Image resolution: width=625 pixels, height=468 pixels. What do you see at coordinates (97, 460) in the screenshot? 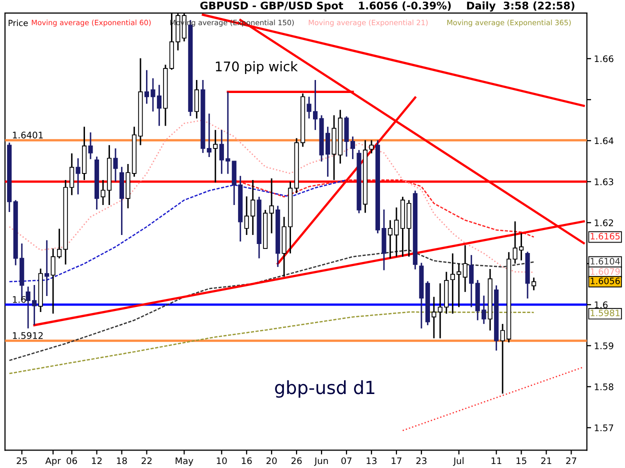
I see `x-tick-label: 12` at bounding box center [97, 460].